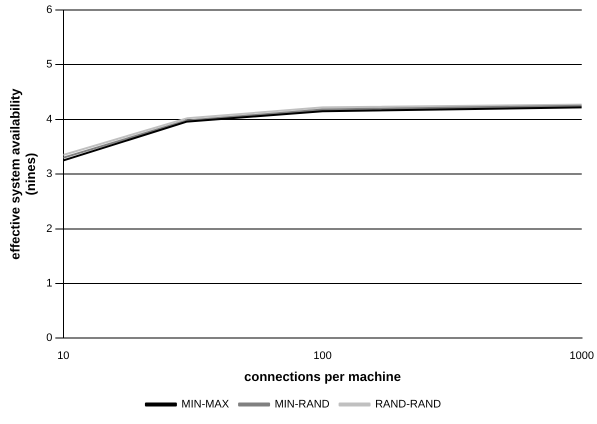  I want to click on x-tick-label: 1000, so click(582, 356).